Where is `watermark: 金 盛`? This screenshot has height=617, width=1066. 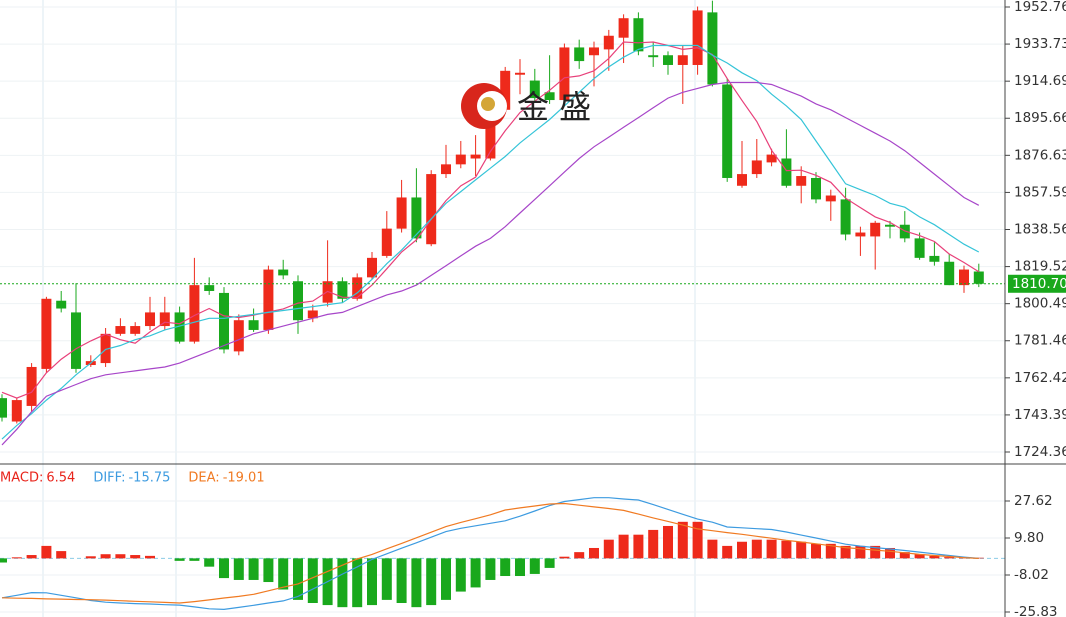
watermark: 金 盛 is located at coordinates (526, 106).